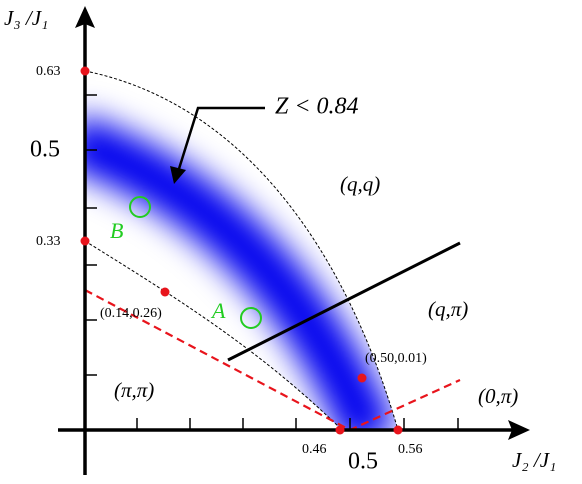 This screenshot has height=484, width=582. What do you see at coordinates (85, 17) in the screenshot?
I see `y-arrow` at bounding box center [85, 17].